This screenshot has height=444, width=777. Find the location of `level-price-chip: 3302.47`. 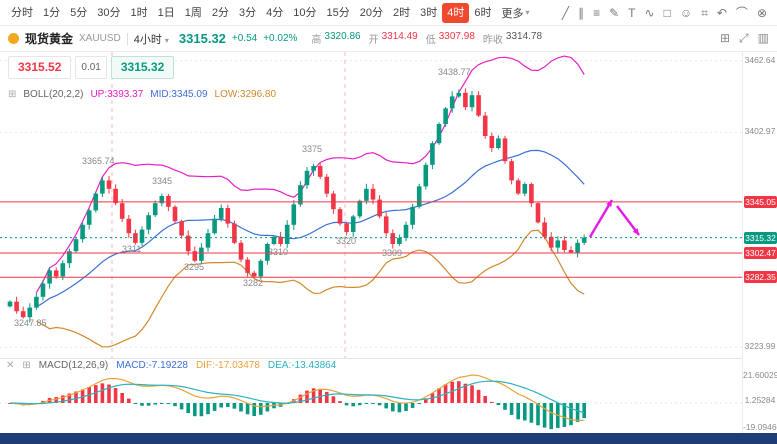

level-price-chip: 3302.47 is located at coordinates (760, 253).